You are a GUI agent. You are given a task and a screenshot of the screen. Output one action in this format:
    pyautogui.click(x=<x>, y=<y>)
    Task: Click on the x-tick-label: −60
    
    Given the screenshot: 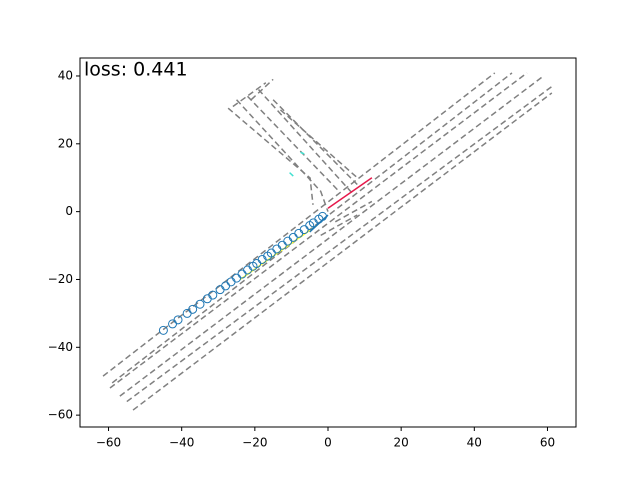 What is the action you would take?
    pyautogui.click(x=108, y=443)
    